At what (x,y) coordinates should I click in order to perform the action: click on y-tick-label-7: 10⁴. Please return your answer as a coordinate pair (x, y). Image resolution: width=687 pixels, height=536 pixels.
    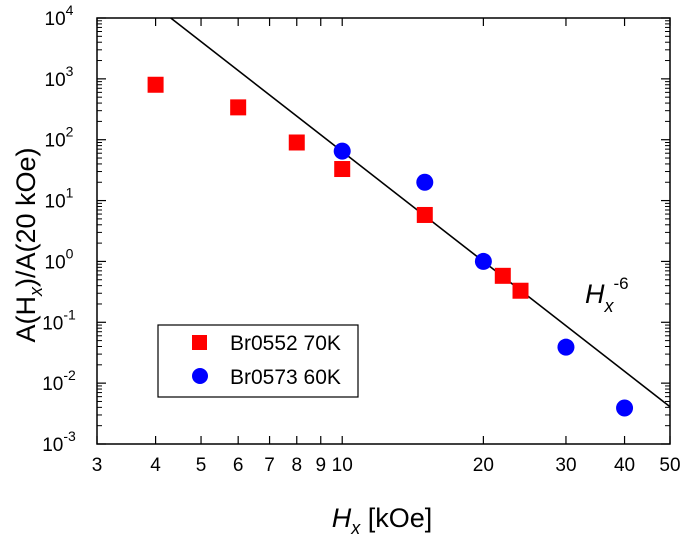
    Looking at the image, I should click on (59, 16).